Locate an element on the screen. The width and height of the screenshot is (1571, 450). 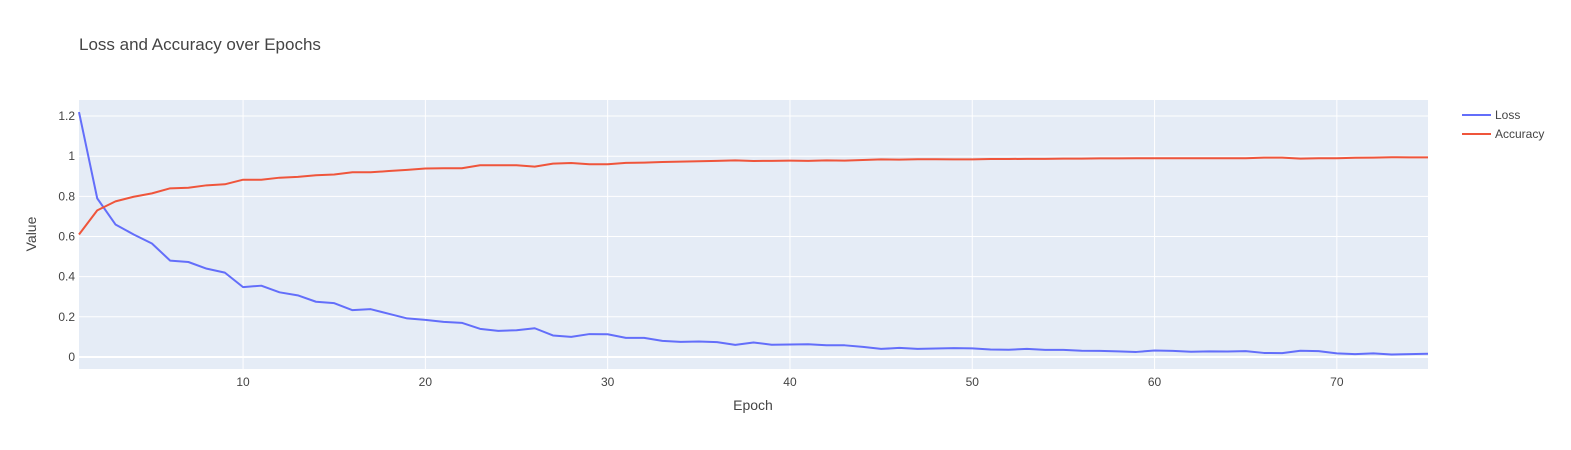
legend-label: Accuracy is located at coordinates (1519, 134).